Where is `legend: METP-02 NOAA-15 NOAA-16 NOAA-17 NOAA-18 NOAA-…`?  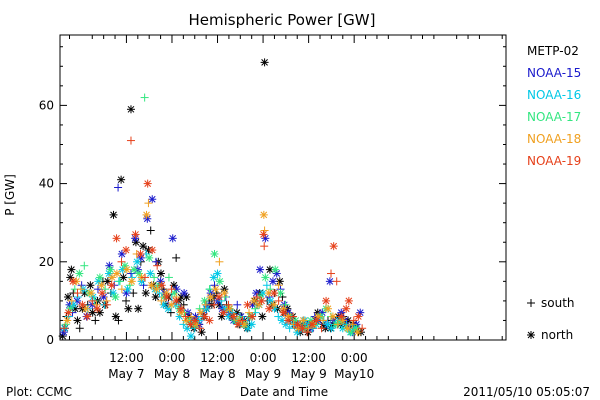 legend: METP-02 NOAA-15 NOAA-16 NOAA-17 NOAA-18 NOAA-… is located at coordinates (554, 106).